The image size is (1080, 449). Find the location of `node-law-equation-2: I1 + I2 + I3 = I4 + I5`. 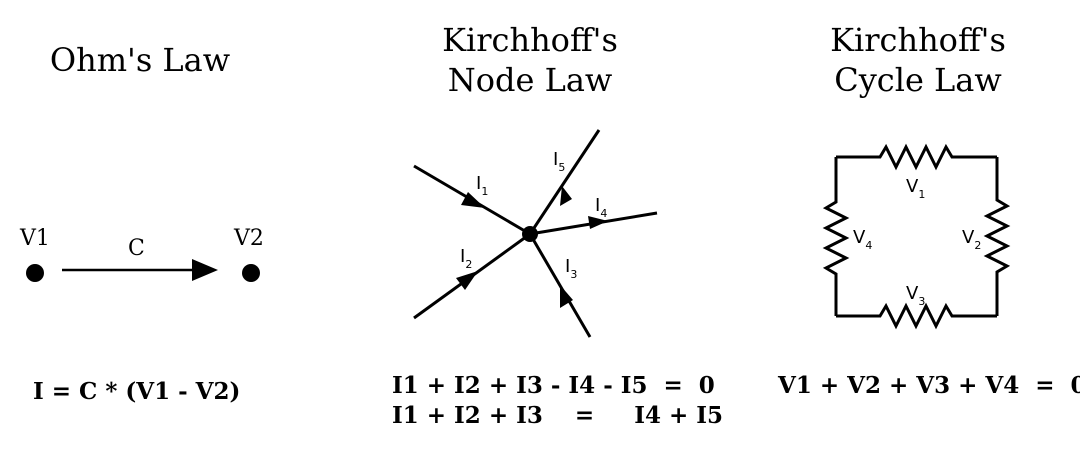

node-law-equation-2: I1 + I2 + I3 = I4 + I5 is located at coordinates (558, 415).